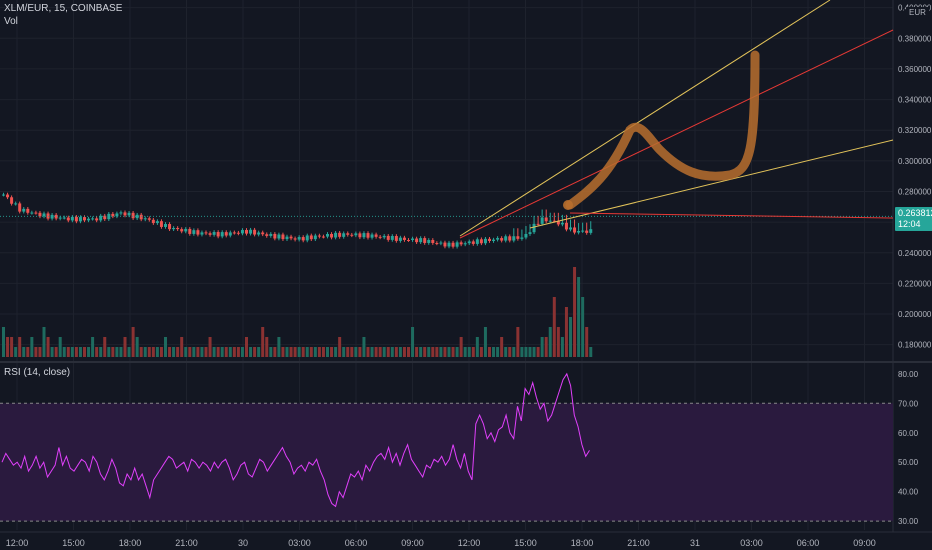  What do you see at coordinates (908, 403) in the screenshot?
I see `rsi-tick-label: 70.00` at bounding box center [908, 403].